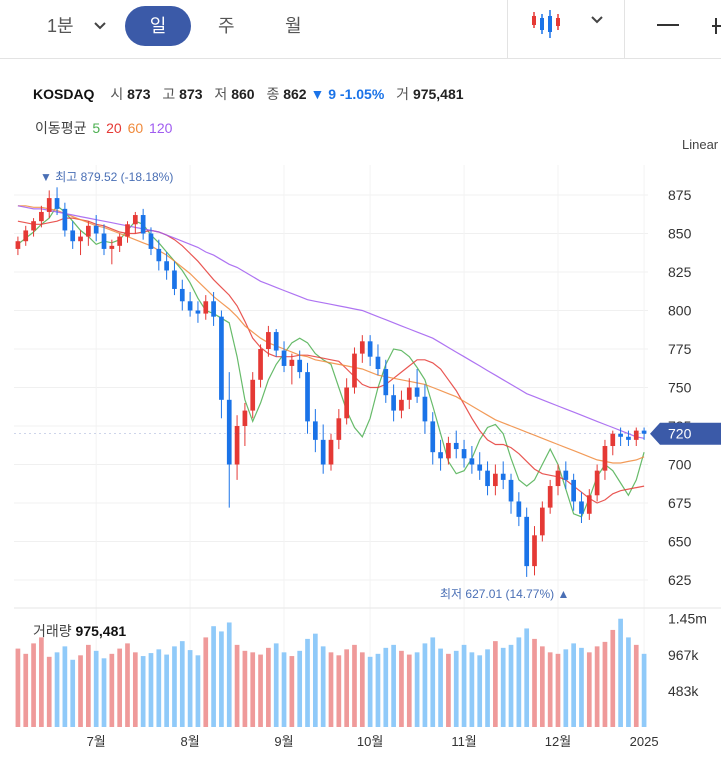  I want to click on close-value: 862, so click(295, 94).